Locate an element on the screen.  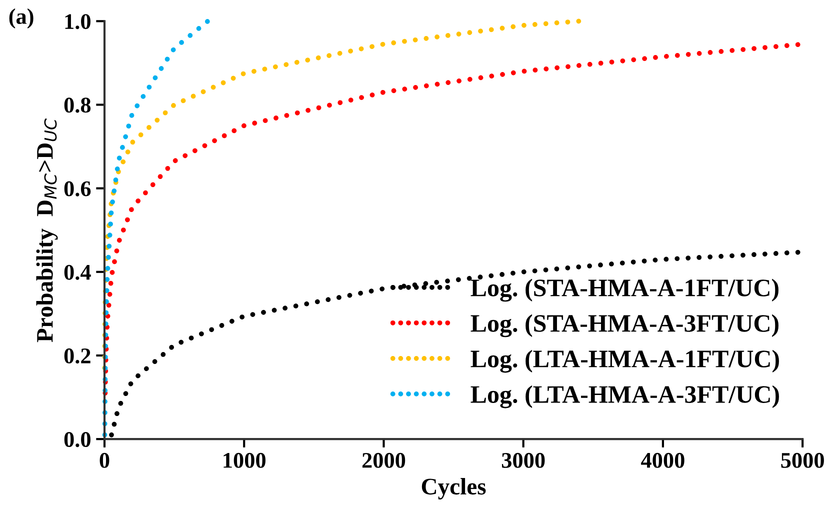
y-axis-title: Probability D$_{MC}$>D$_{UC}$ is located at coordinates (47, 230).